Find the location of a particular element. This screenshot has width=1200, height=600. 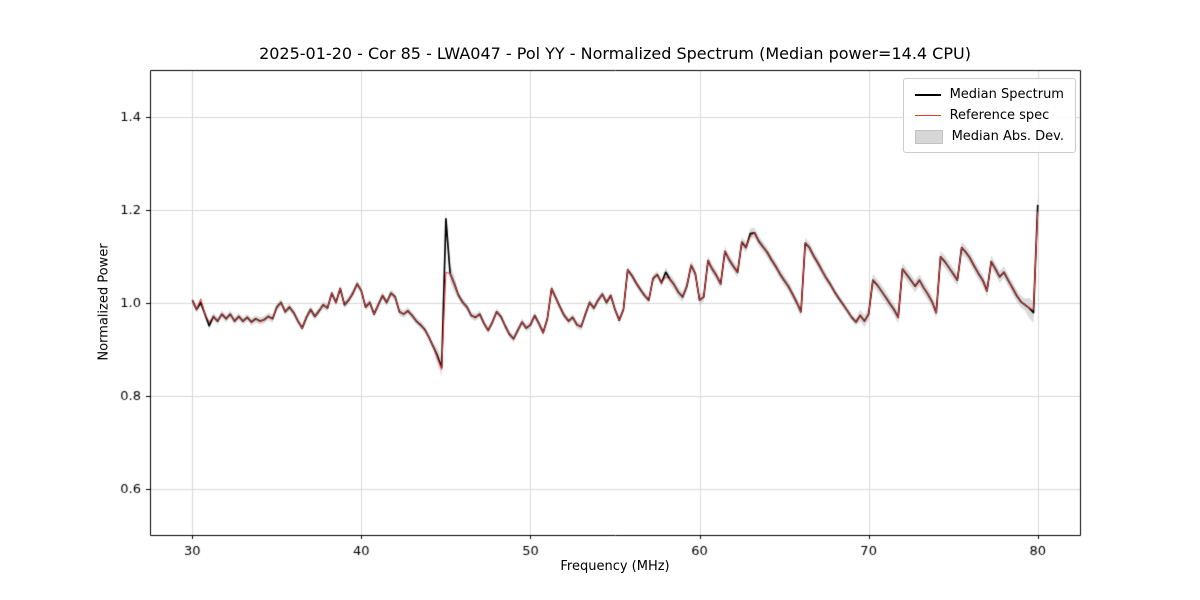

legend-label-median: Median Spectrum is located at coordinates (1006, 94).